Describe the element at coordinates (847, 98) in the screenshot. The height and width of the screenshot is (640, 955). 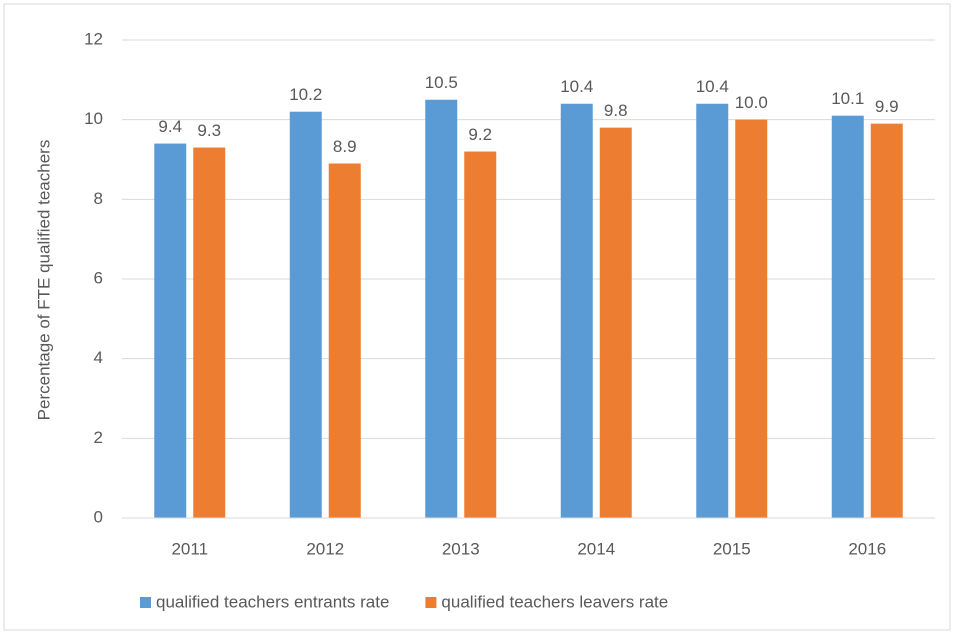
I see `data-label: 10.1` at that location.